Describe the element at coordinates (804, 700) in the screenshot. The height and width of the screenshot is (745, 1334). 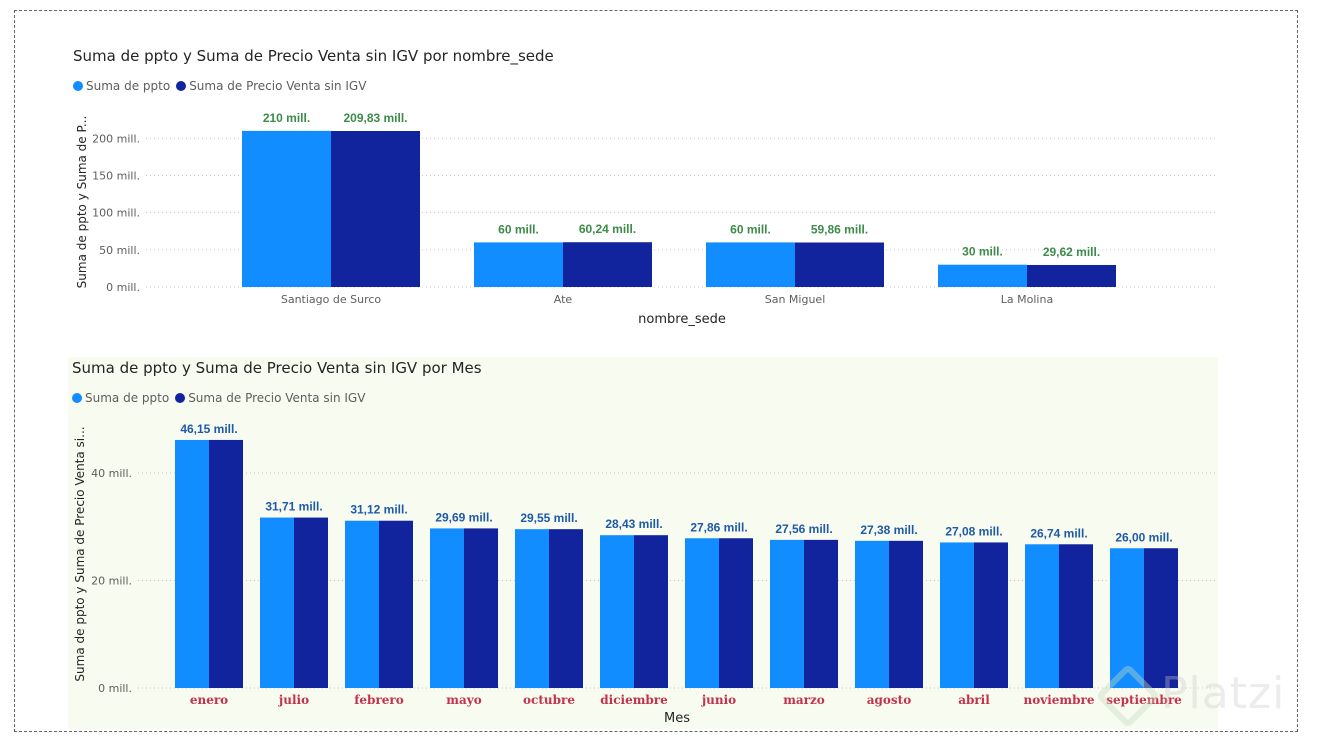
I see `x-tick-label: marzo` at that location.